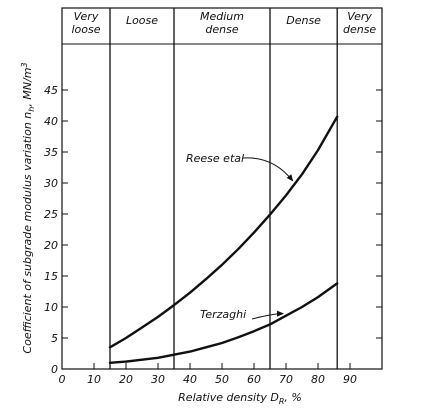 This screenshot has height=417, width=428. What do you see at coordinates (51, 183) in the screenshot?
I see `y-tick-label: 30` at bounding box center [51, 183].